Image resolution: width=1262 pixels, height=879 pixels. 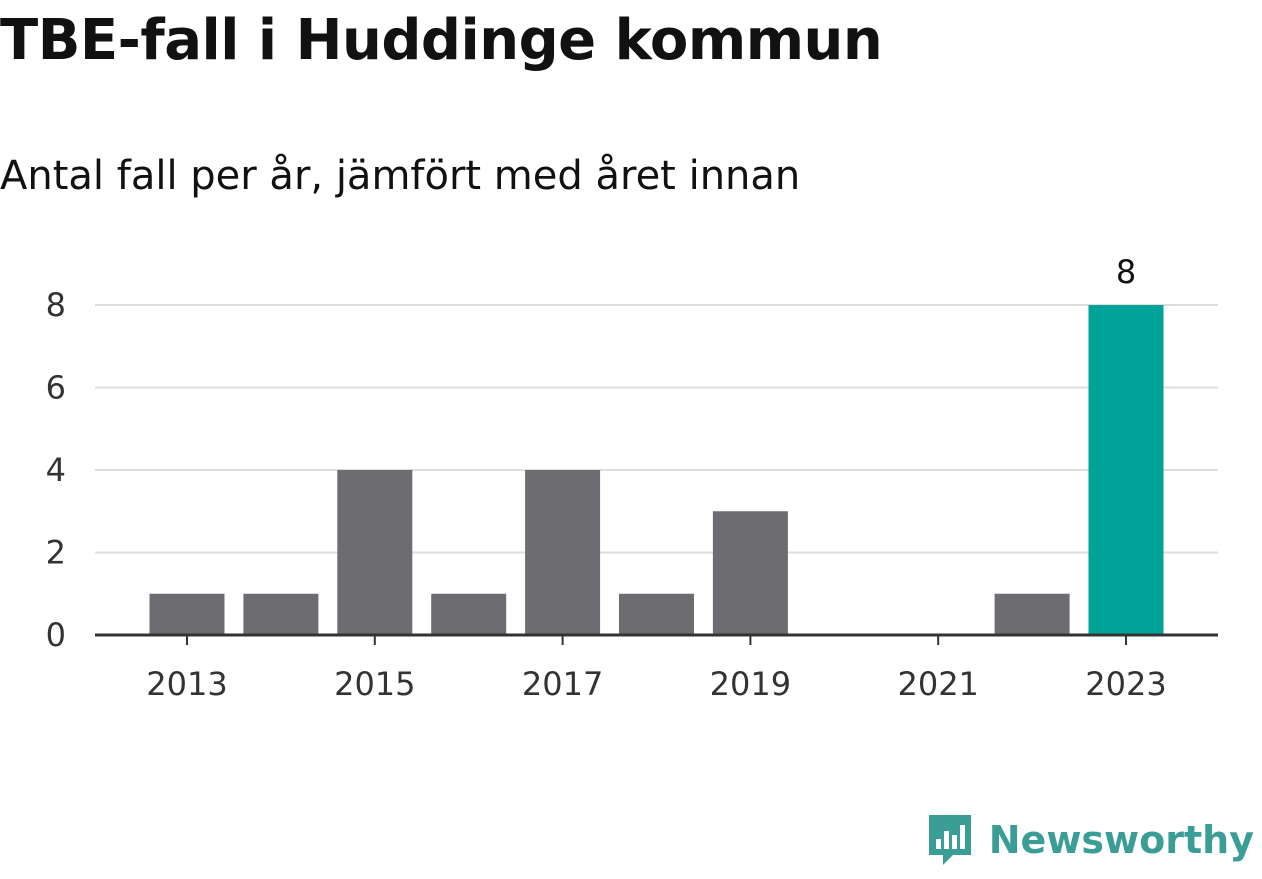 I want to click on bar-2022, so click(x=1032, y=614).